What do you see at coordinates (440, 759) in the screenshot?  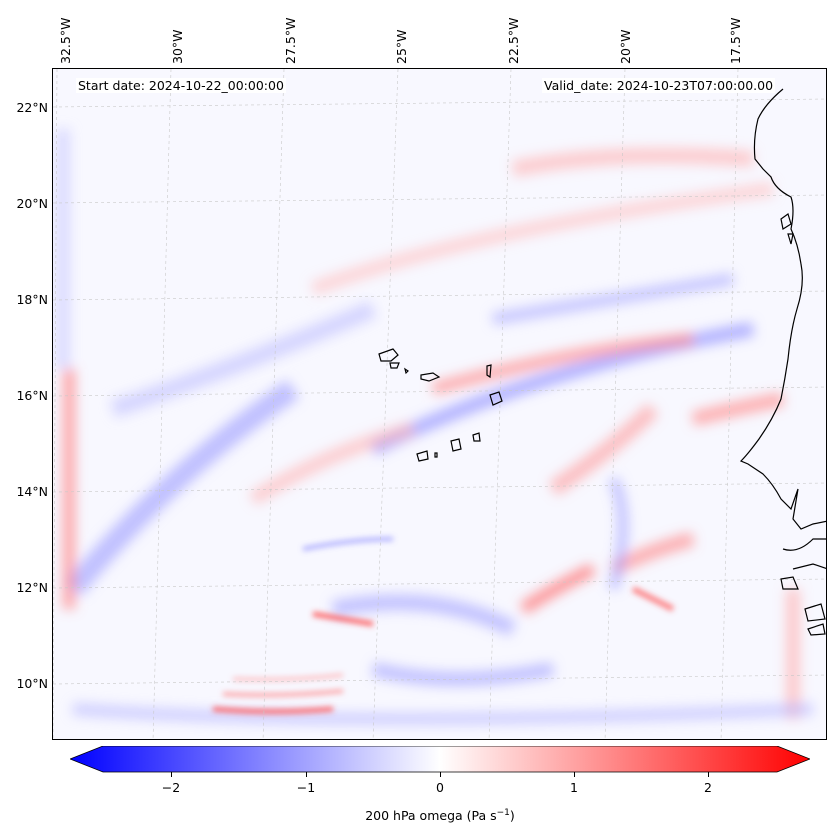 I see `colorbar-gradient` at bounding box center [440, 759].